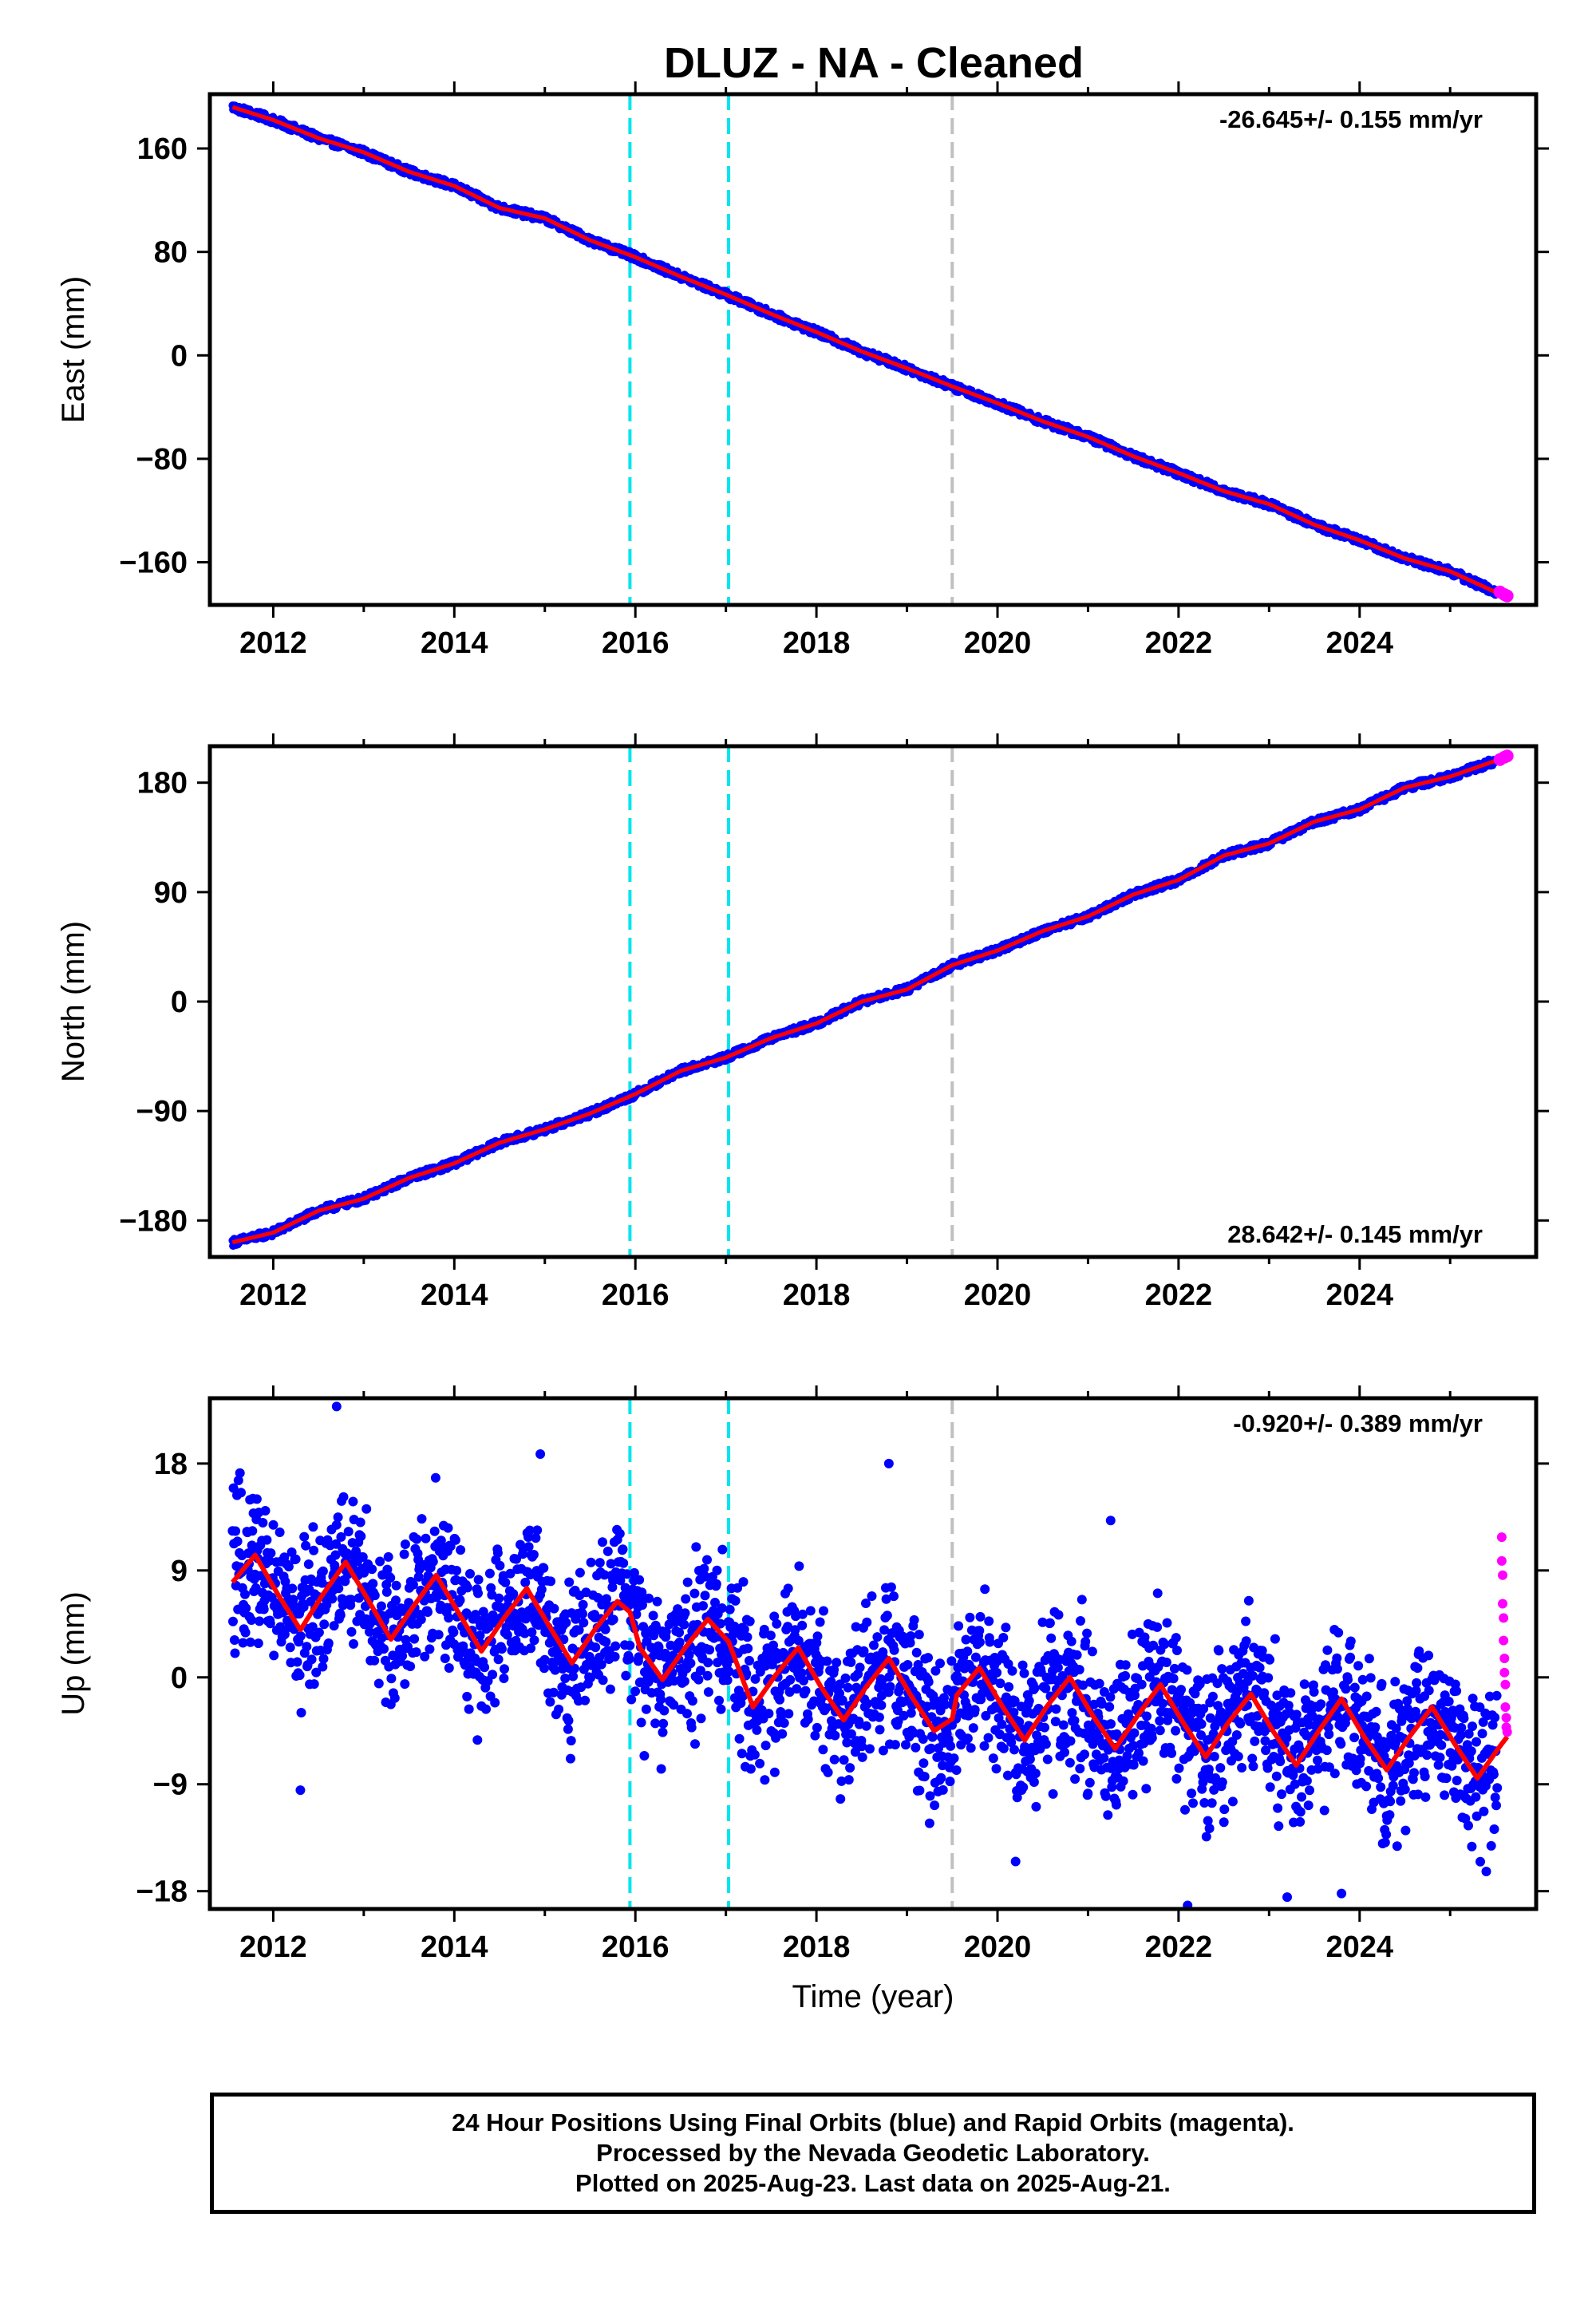 The image size is (1596, 2316). What do you see at coordinates (162, 1111) in the screenshot?
I see `y-tick-label: −90` at bounding box center [162, 1111].